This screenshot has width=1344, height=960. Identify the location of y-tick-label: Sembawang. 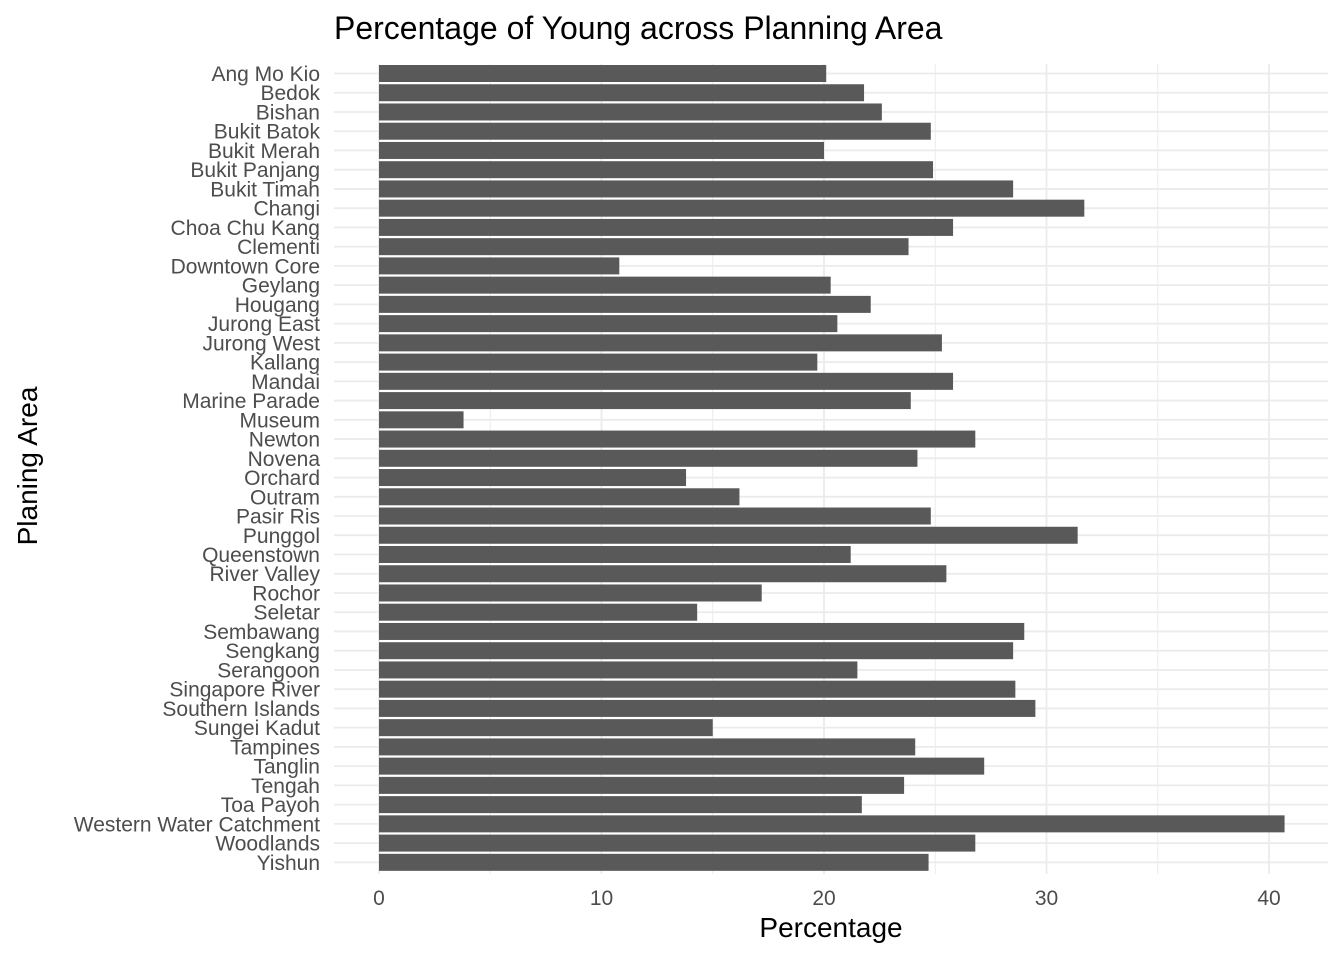
(261, 632).